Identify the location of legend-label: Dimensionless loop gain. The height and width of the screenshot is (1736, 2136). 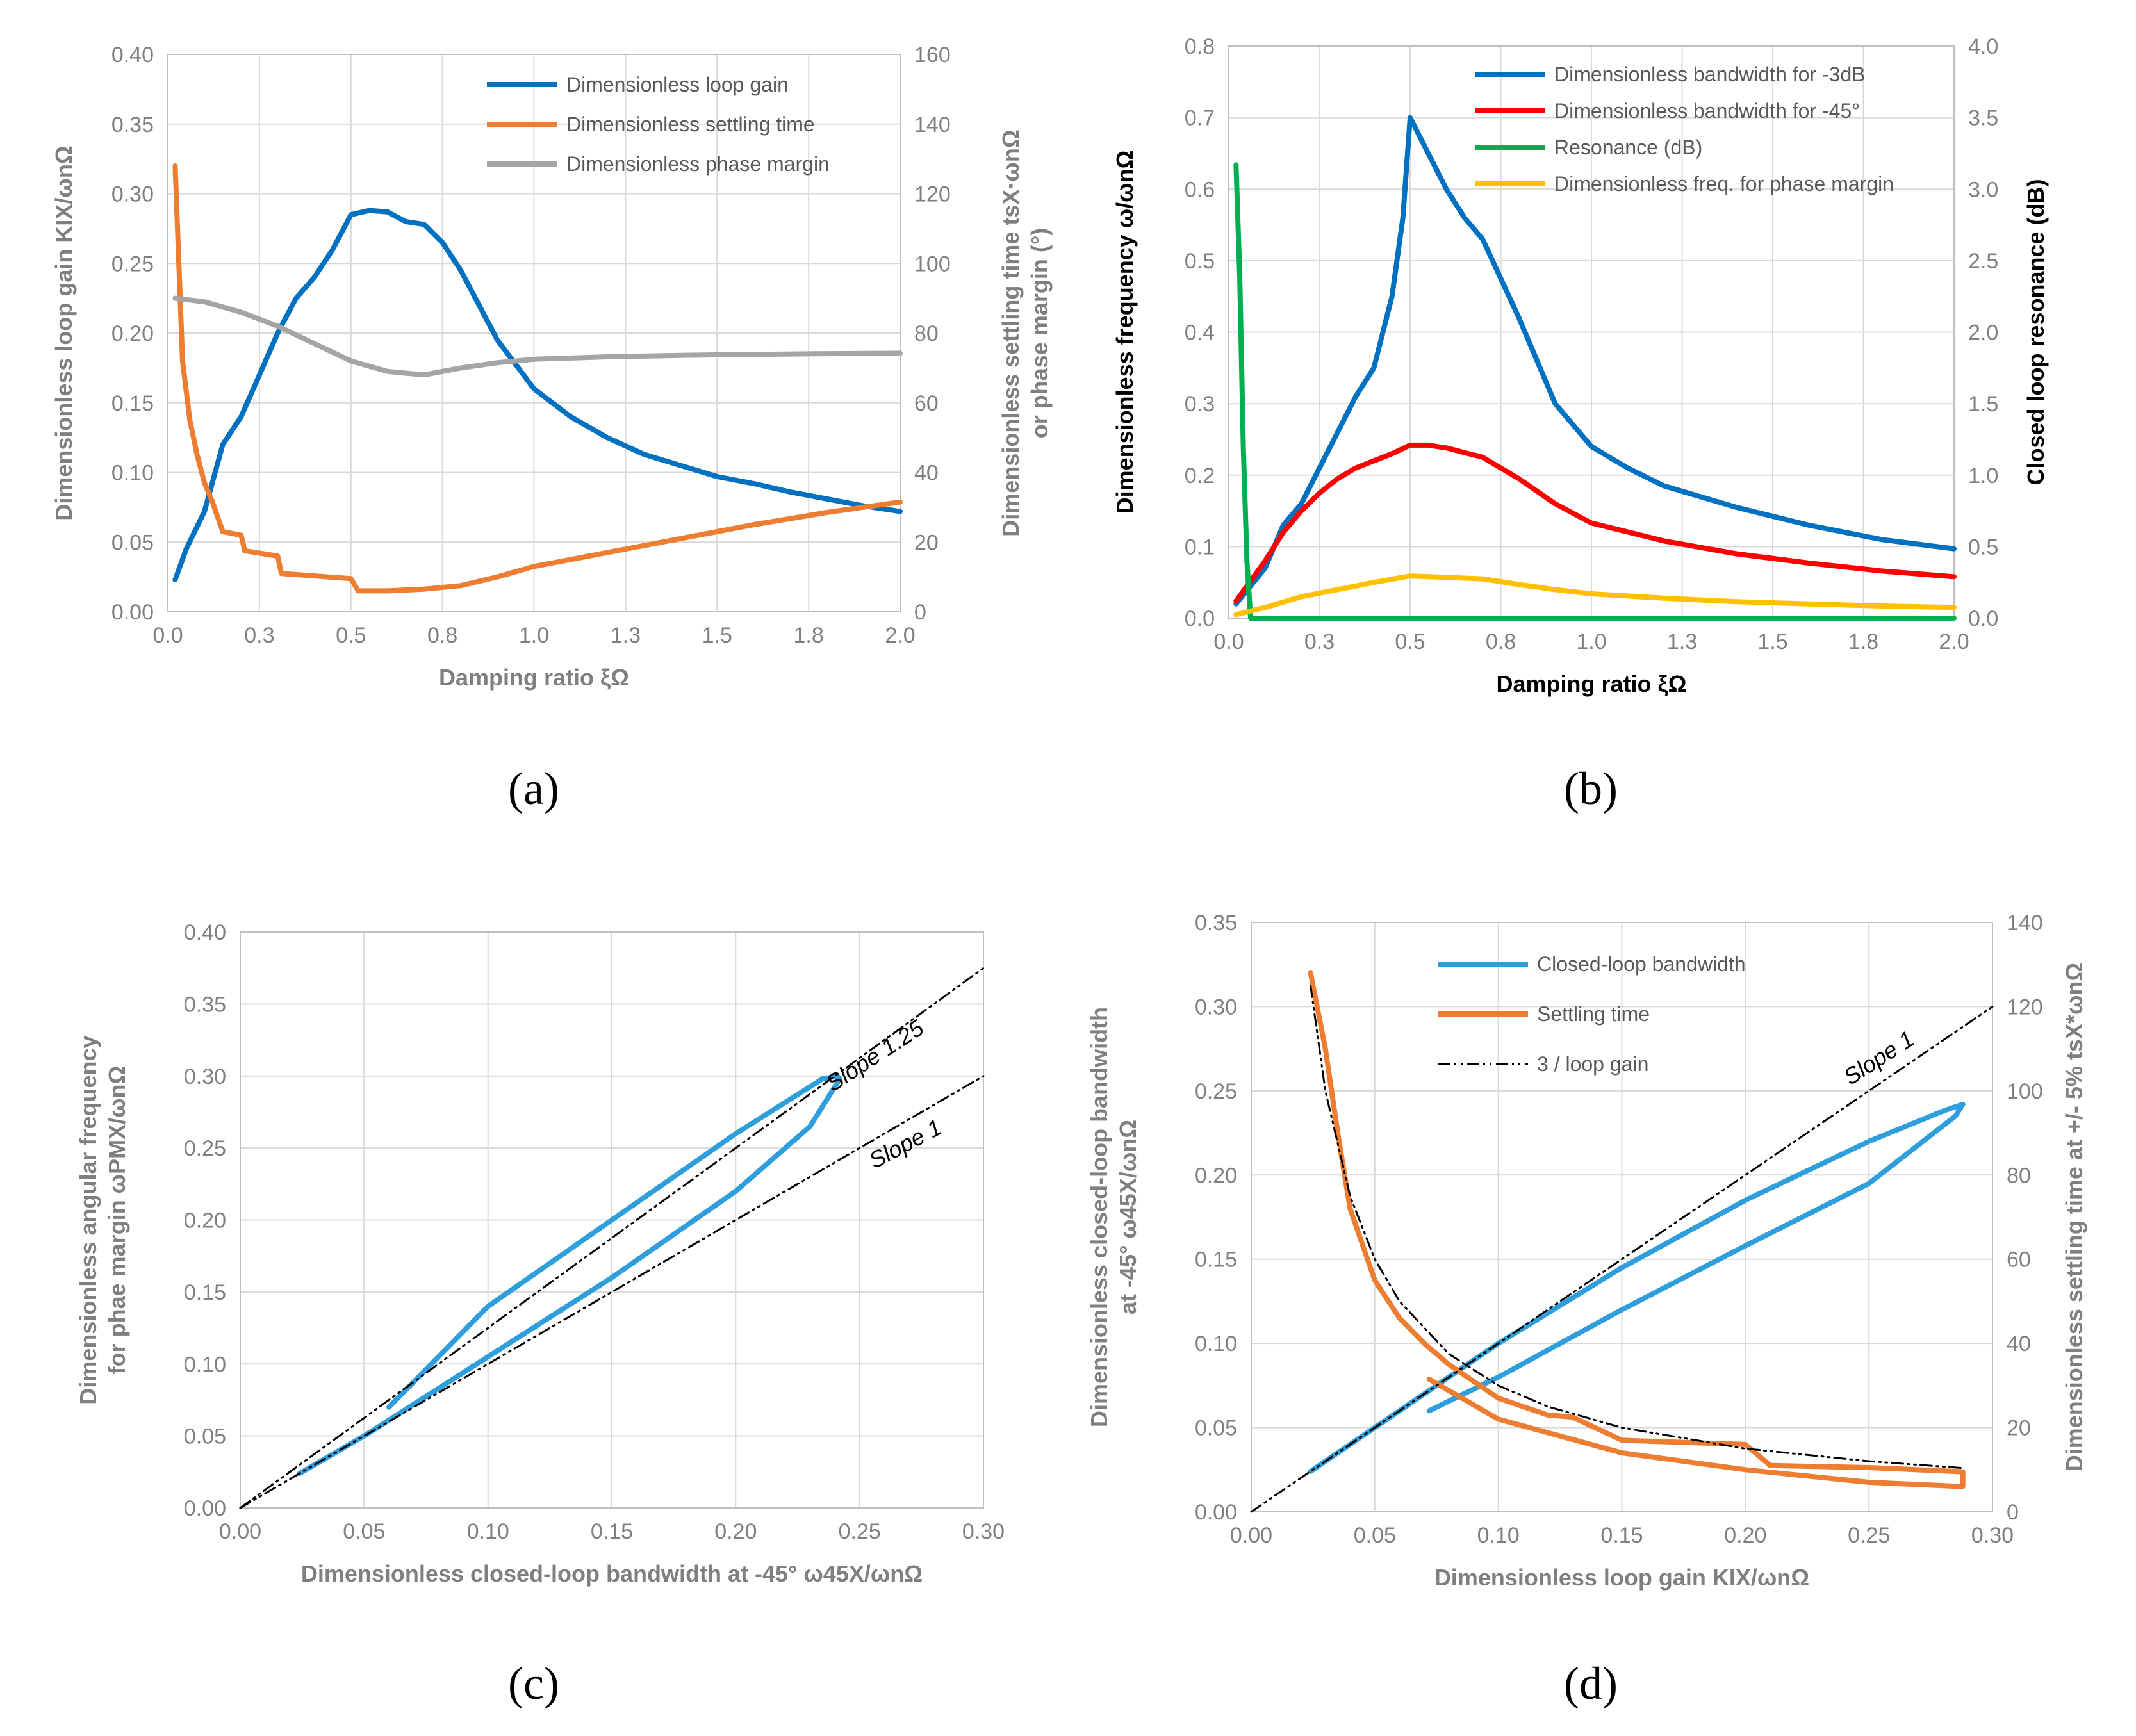
(678, 84).